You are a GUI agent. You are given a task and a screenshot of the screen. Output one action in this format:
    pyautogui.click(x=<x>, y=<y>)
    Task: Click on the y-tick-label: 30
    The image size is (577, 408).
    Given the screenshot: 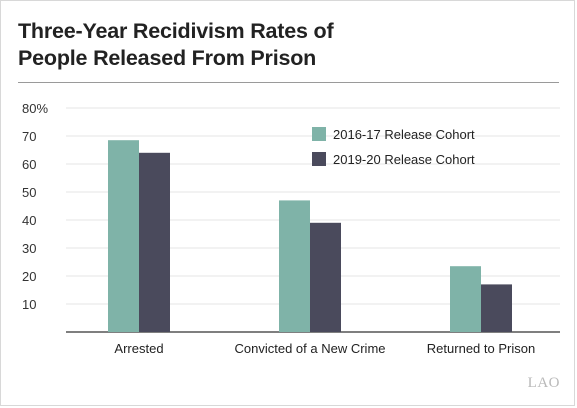 What is the action you would take?
    pyautogui.click(x=29, y=248)
    